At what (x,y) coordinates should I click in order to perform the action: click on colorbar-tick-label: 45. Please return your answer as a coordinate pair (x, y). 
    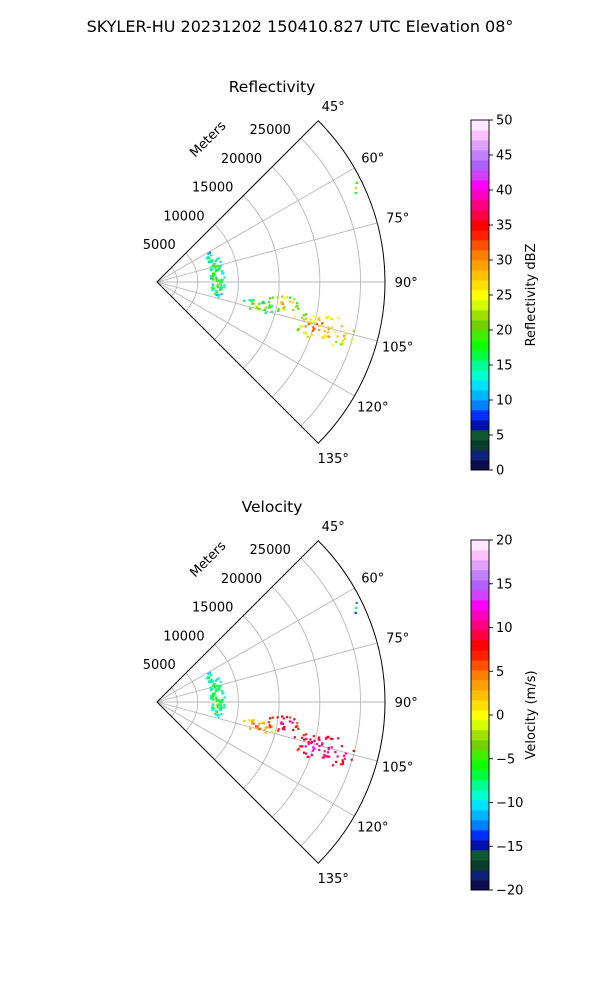
    Looking at the image, I should click on (504, 156).